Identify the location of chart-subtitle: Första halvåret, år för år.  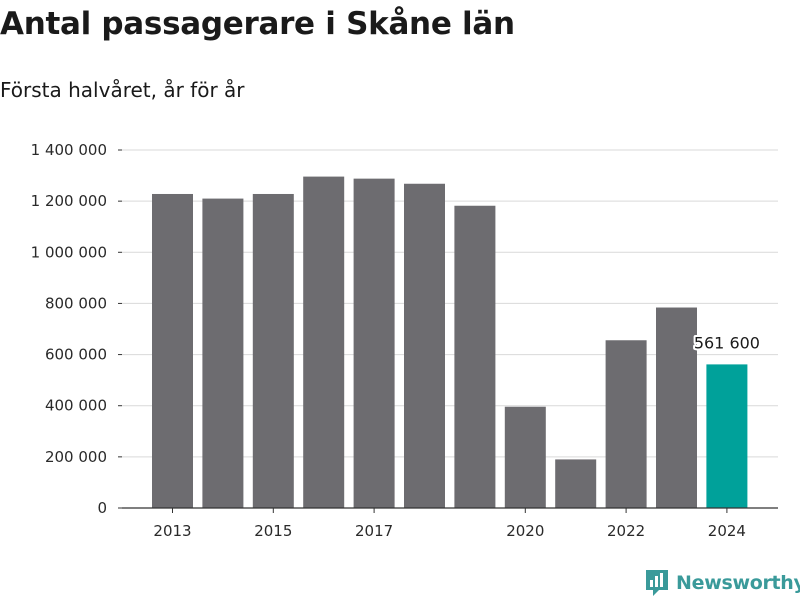
(122, 90).